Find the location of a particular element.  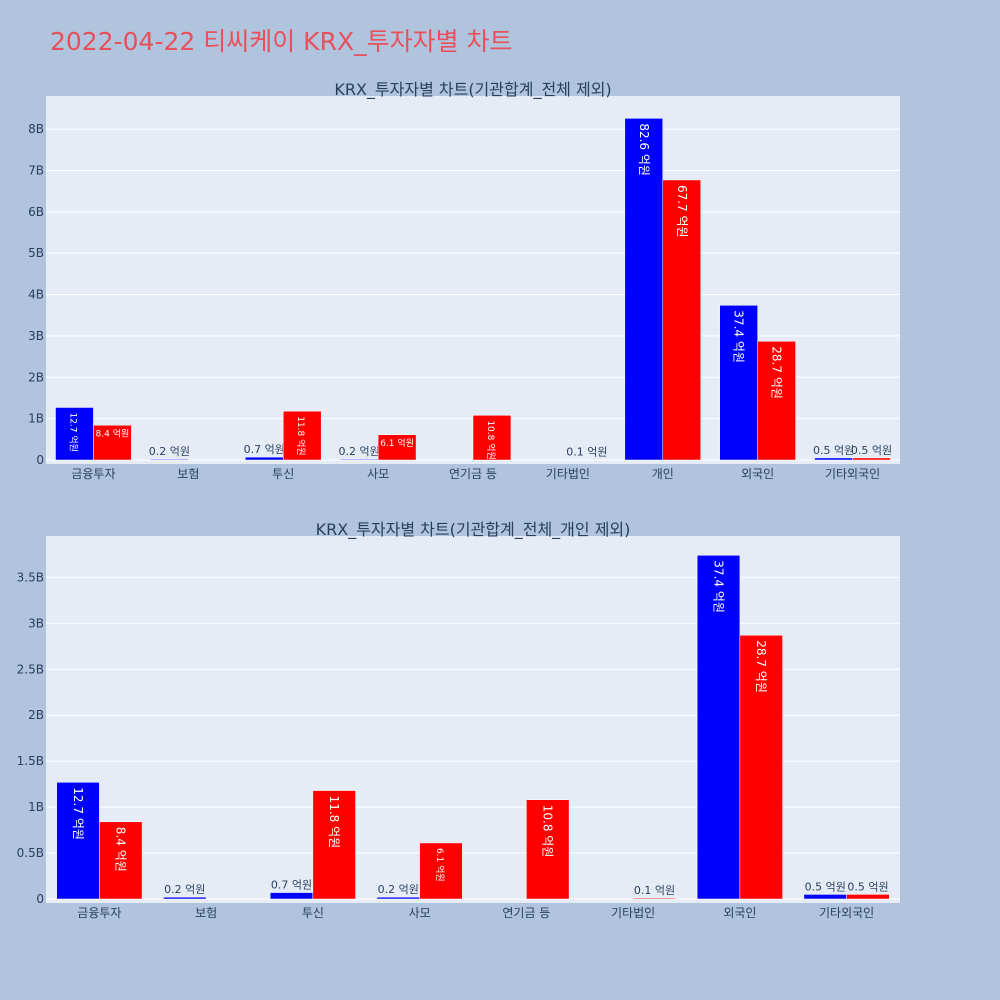

y-tick-label: 7B is located at coordinates (36, 170).